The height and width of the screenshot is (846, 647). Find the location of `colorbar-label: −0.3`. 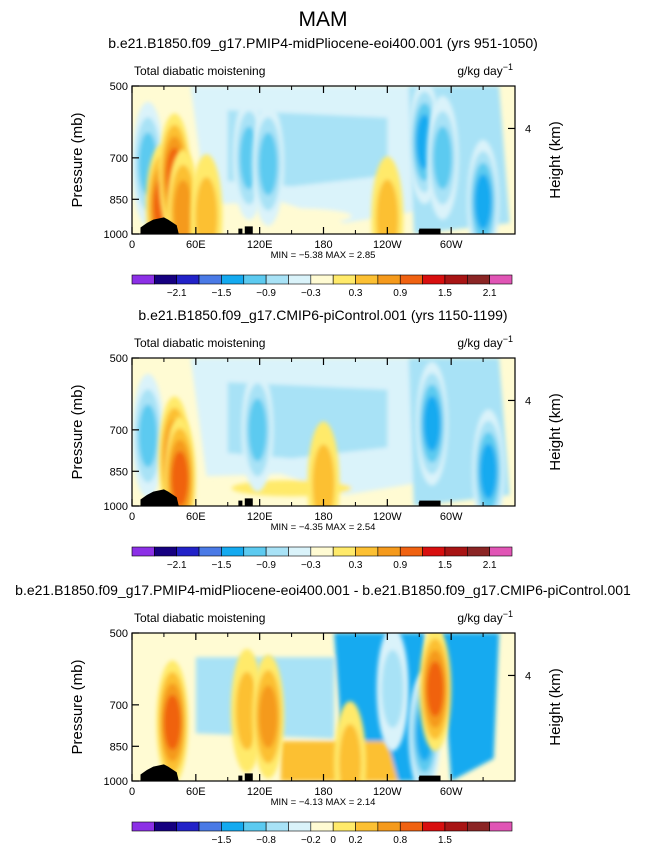

colorbar-label: −0.3 is located at coordinates (311, 565).